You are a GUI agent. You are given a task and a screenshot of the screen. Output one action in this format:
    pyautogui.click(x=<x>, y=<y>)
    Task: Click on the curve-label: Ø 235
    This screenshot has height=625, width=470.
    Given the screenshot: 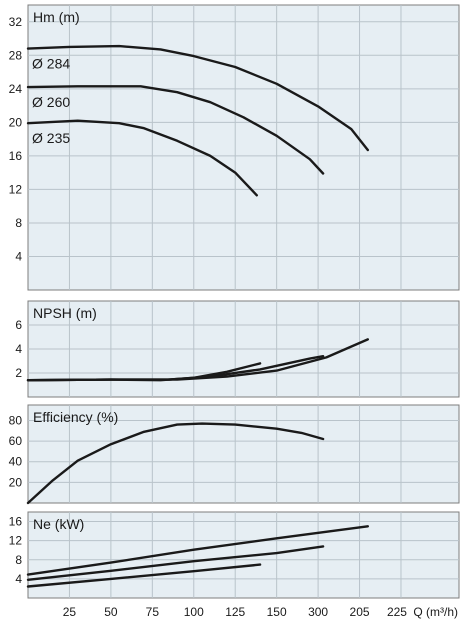 What is the action you would take?
    pyautogui.click(x=51, y=138)
    